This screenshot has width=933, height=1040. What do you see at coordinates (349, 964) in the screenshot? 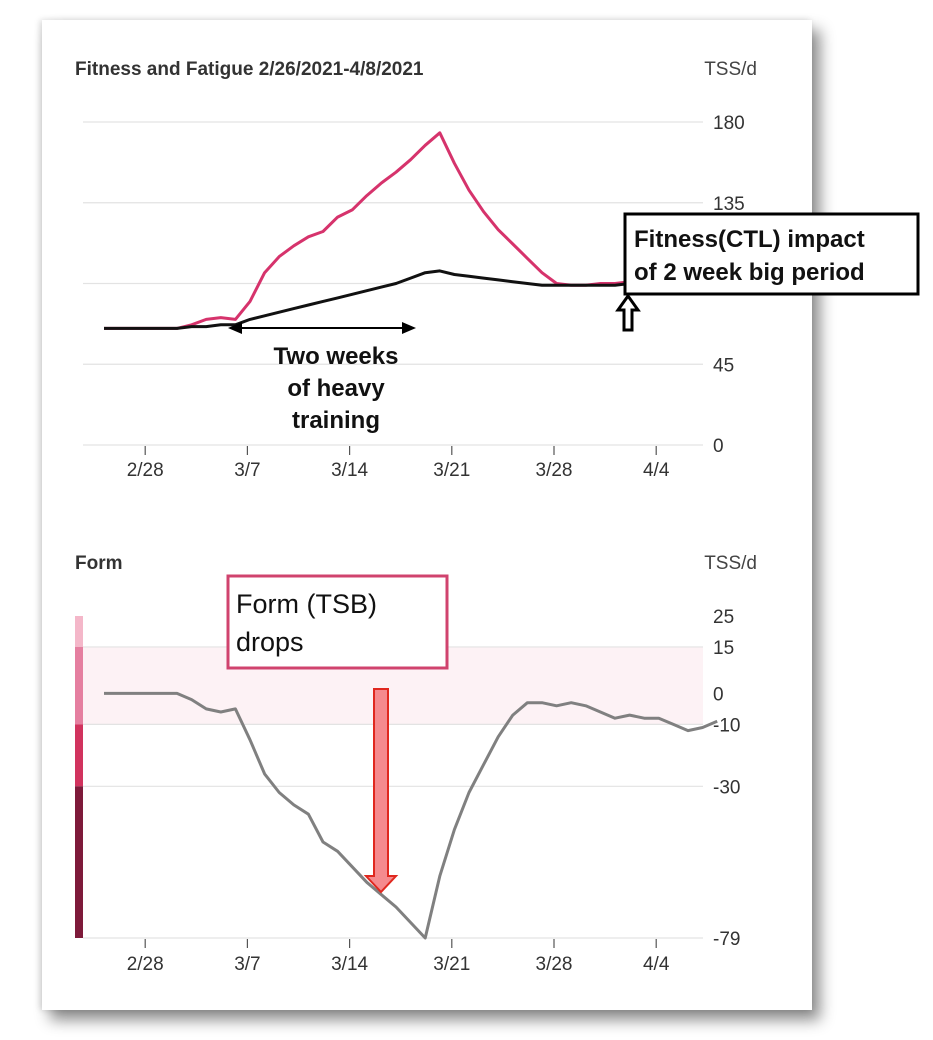
I see `form-x-tick-label: 3/14` at bounding box center [349, 964].